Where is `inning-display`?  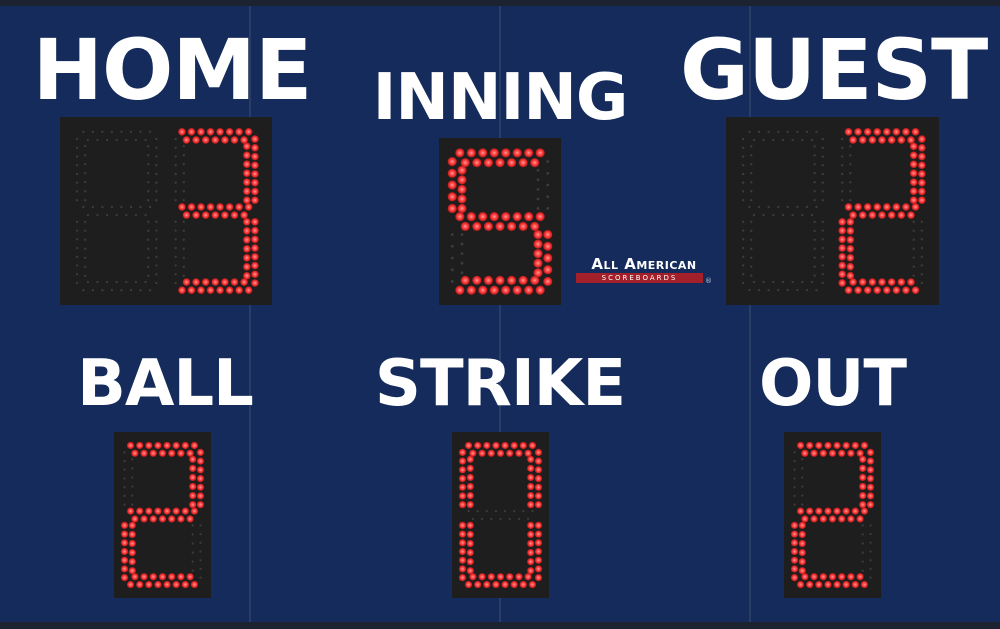
inning-display is located at coordinates (500, 221).